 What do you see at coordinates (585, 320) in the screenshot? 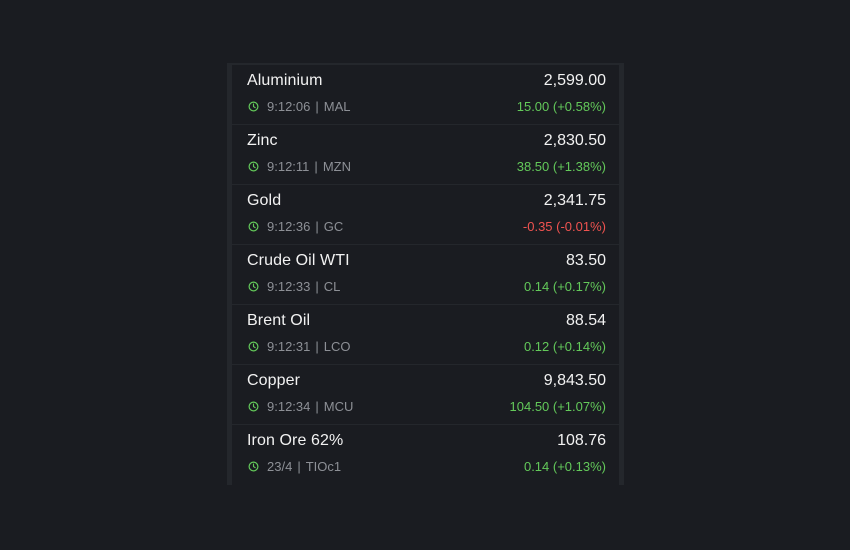
I see `commodity-price: 88.54` at bounding box center [585, 320].